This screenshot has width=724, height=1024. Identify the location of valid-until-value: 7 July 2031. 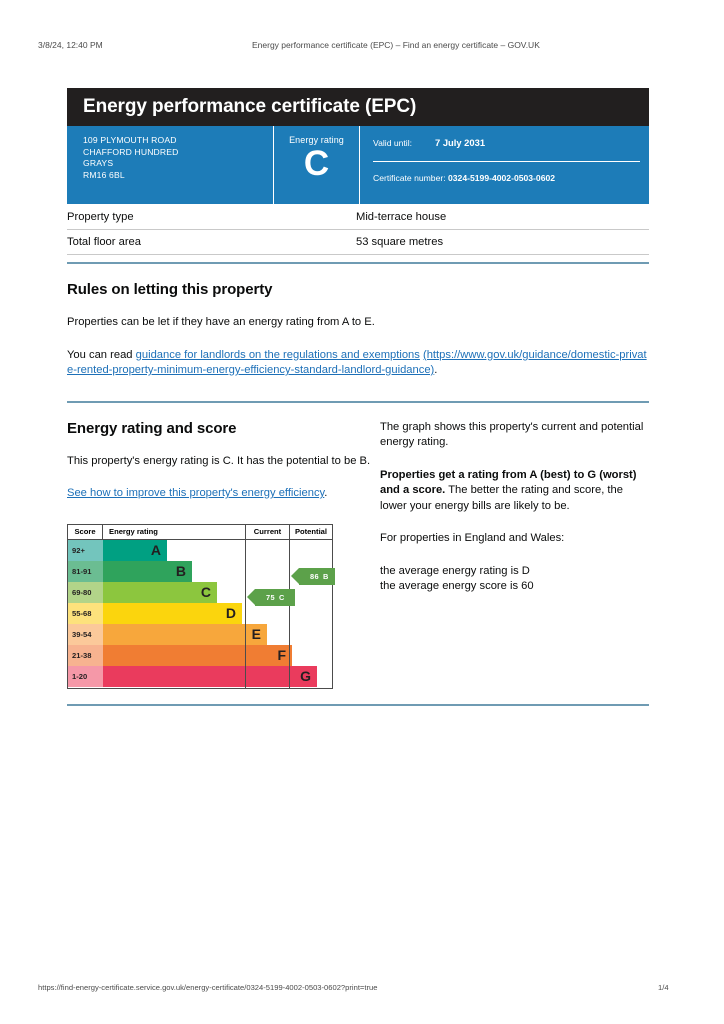
(460, 142).